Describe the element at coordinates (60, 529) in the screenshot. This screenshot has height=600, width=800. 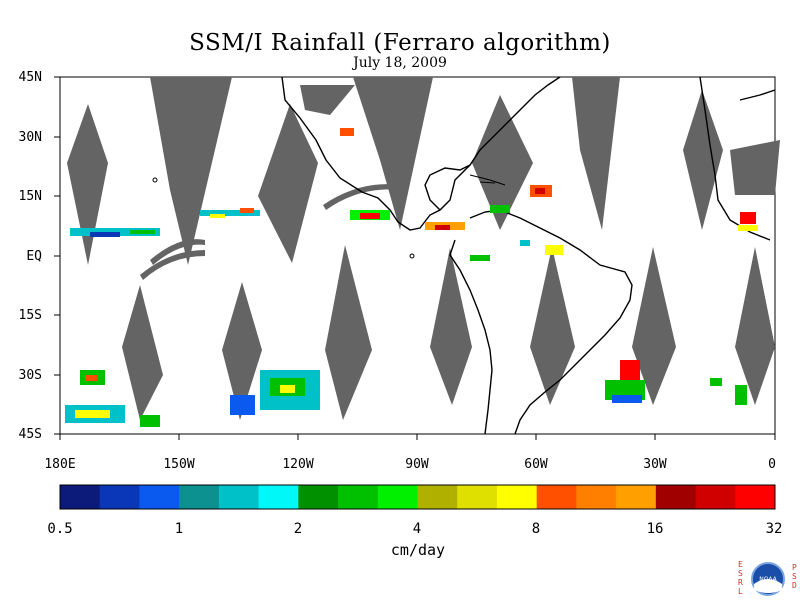
I see `colorbar-label: 0.5` at that location.